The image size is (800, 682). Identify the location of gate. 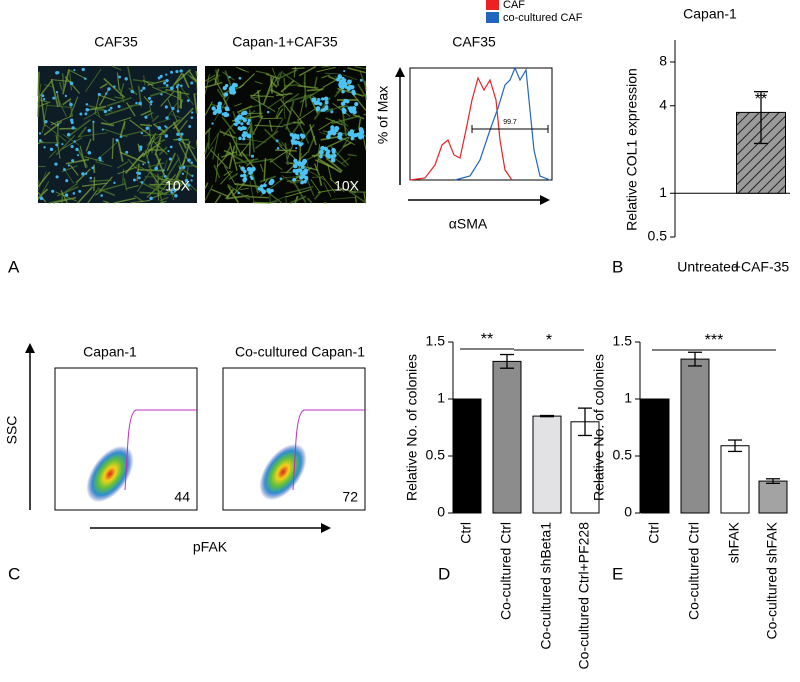
(160, 450).